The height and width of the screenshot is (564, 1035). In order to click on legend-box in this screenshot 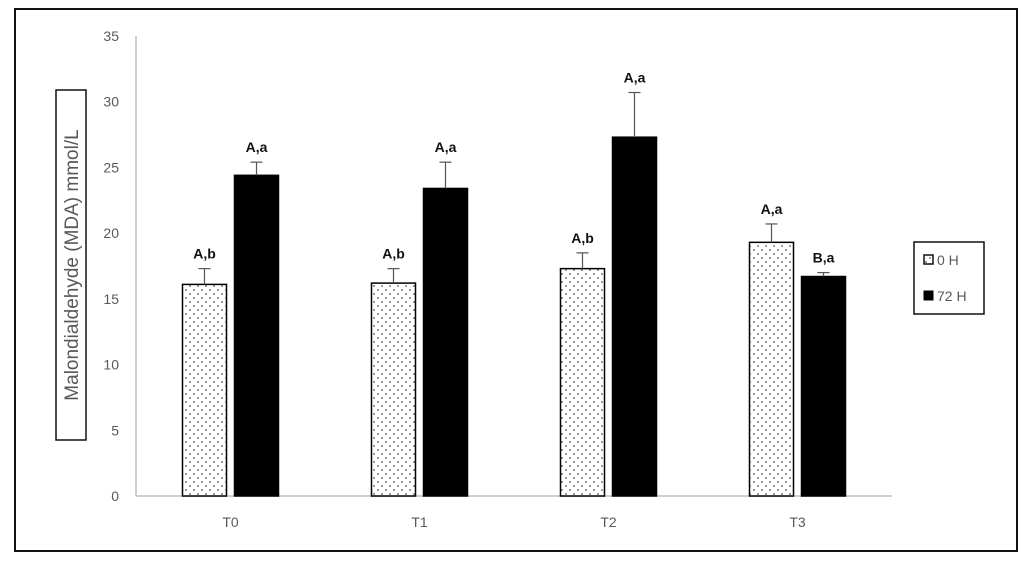, I will do `click(949, 278)`.